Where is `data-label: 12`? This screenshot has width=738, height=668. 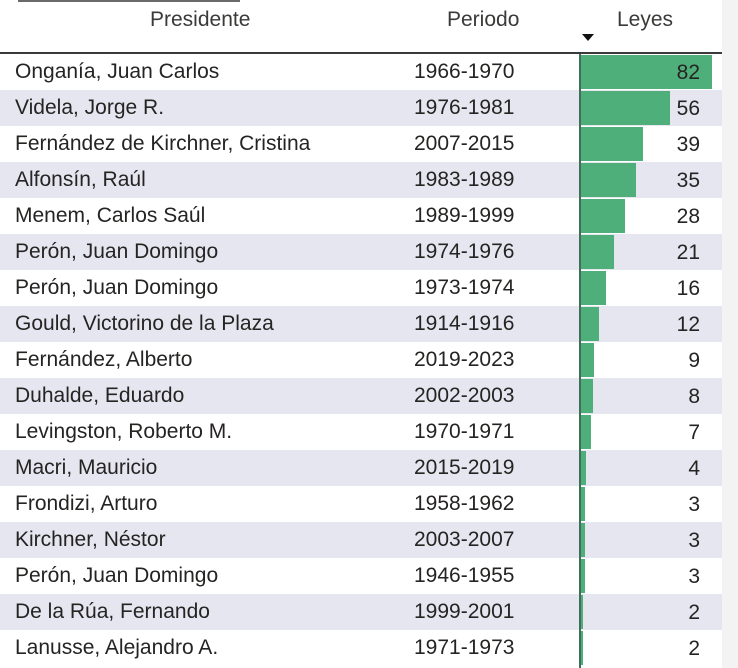 data-label: 12 is located at coordinates (688, 324).